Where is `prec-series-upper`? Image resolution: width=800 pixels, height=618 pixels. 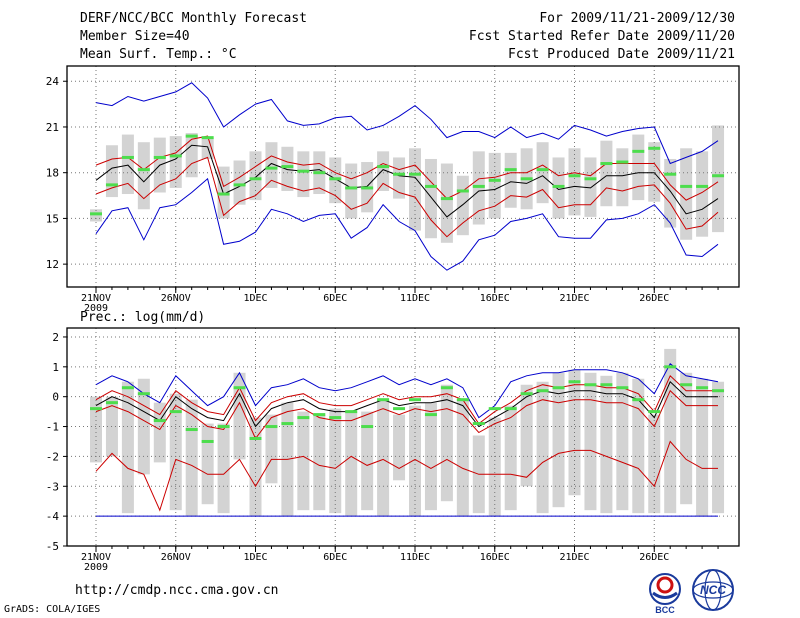 prec-series-upper is located at coordinates (406, 399).